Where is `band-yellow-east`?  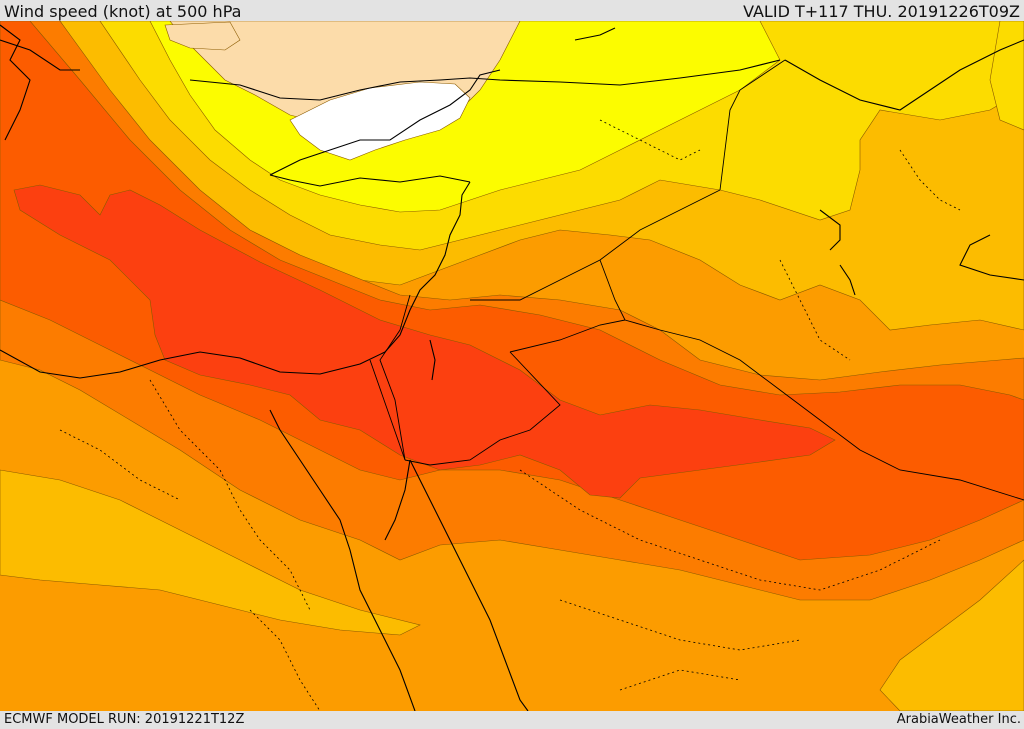 band-yellow-east is located at coordinates (1006, 76).